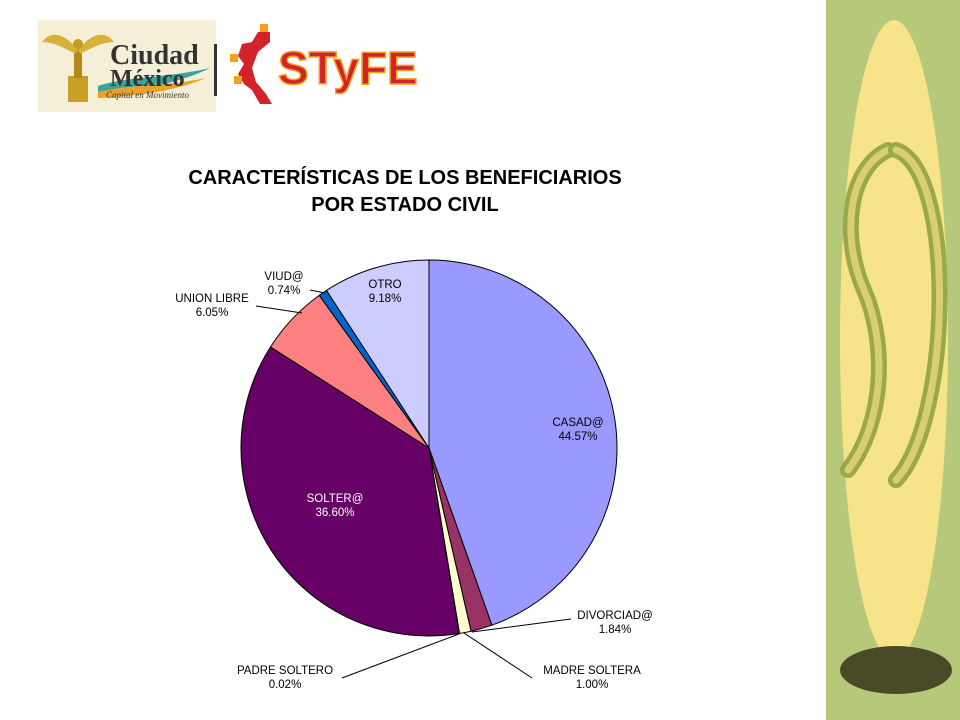 The width and height of the screenshot is (960, 720). I want to click on slice-label-casad: CASAD@ 44.57%, so click(577, 430).